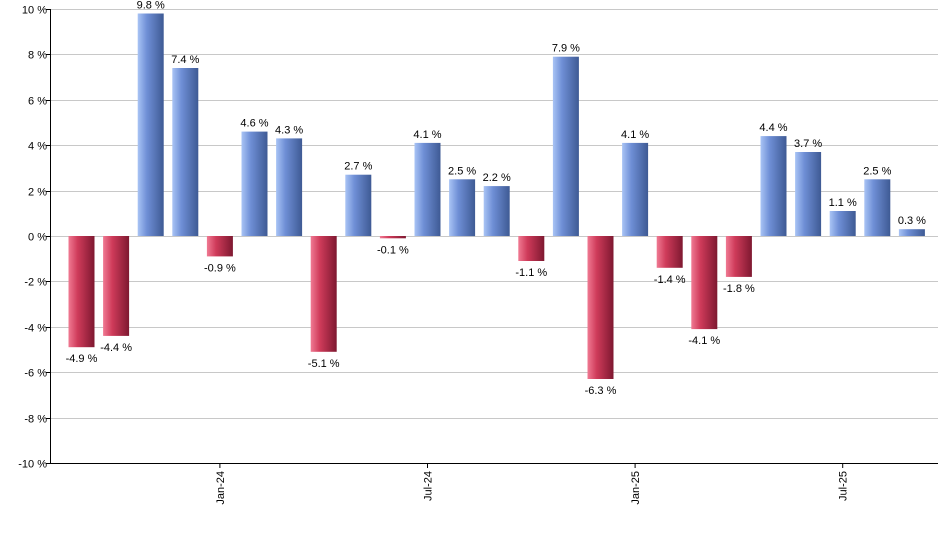 The height and width of the screenshot is (555, 940). I want to click on y-tick-label: -4 %, so click(35, 329).